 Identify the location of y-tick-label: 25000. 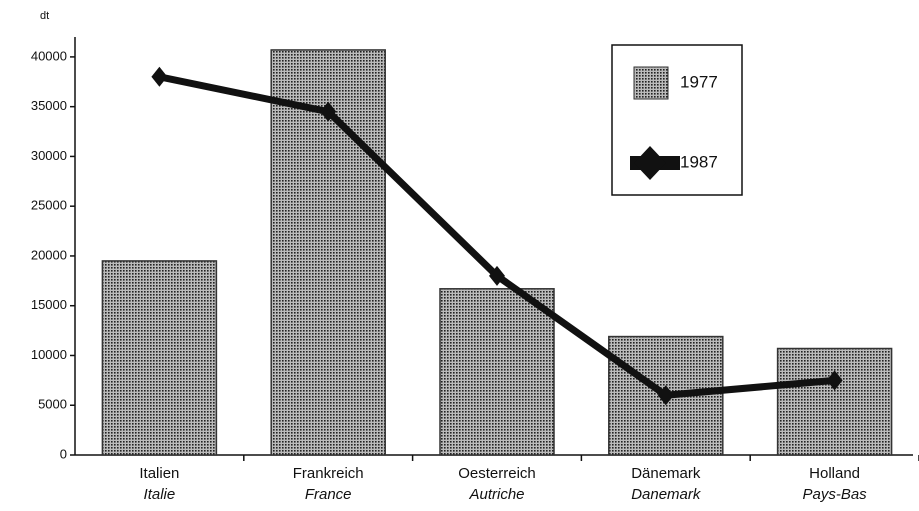
(49, 205).